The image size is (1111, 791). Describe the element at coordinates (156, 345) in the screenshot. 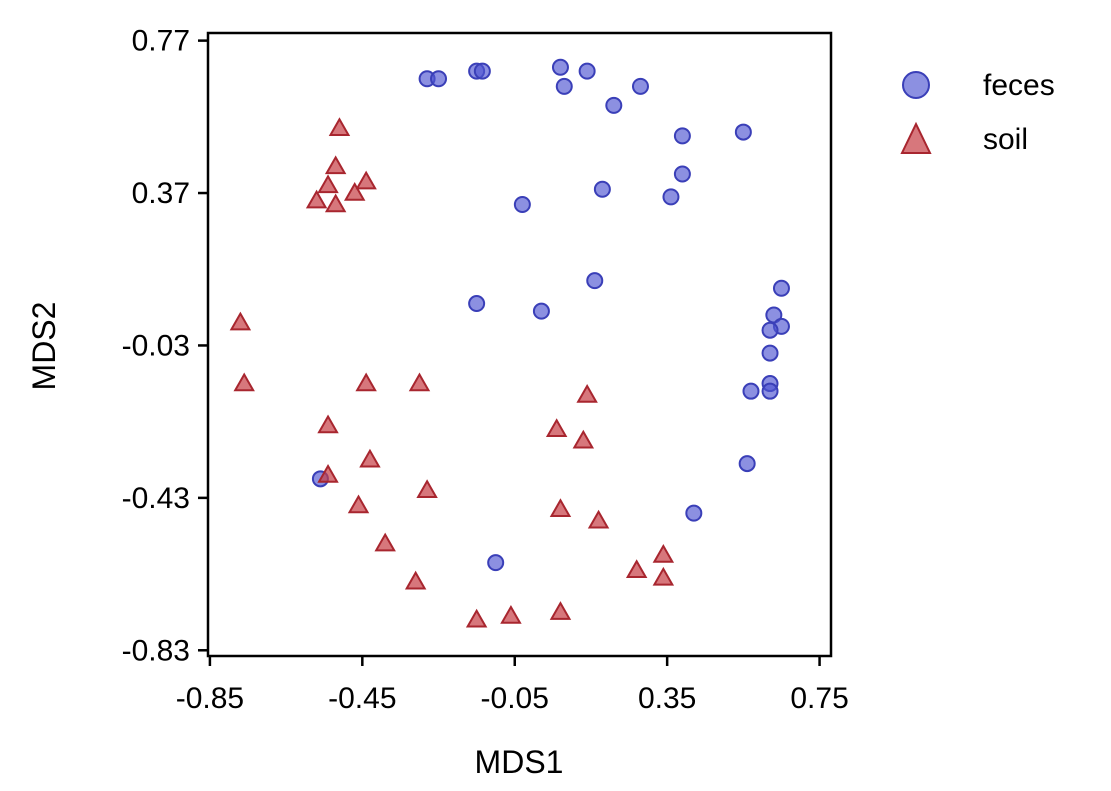

I see `y-tick-label: -0.03` at that location.